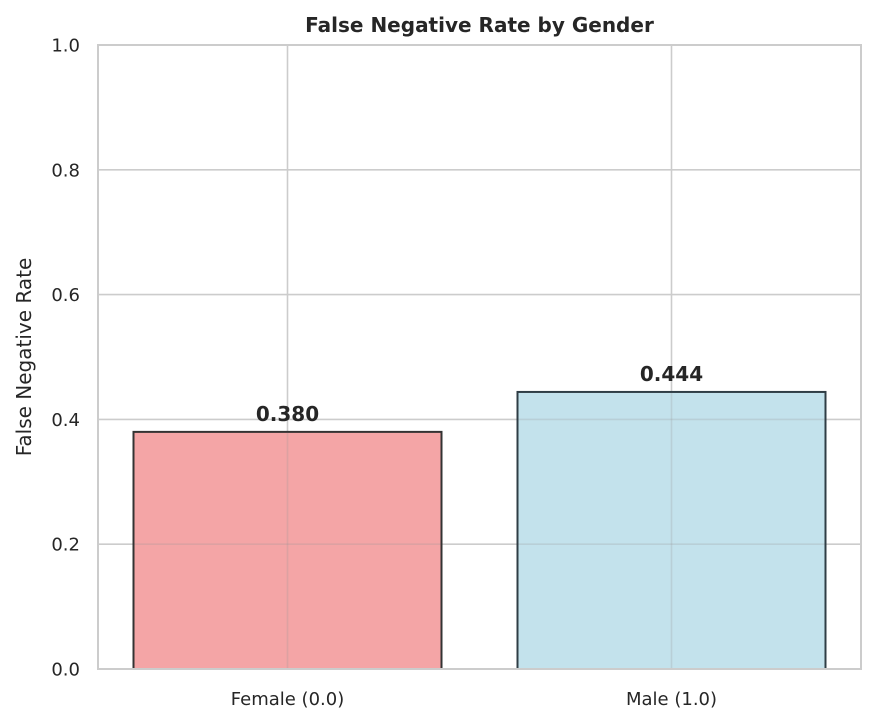 This screenshot has width=876, height=724. What do you see at coordinates (671, 374) in the screenshot?
I see `bar-value-label: 0.444` at bounding box center [671, 374].